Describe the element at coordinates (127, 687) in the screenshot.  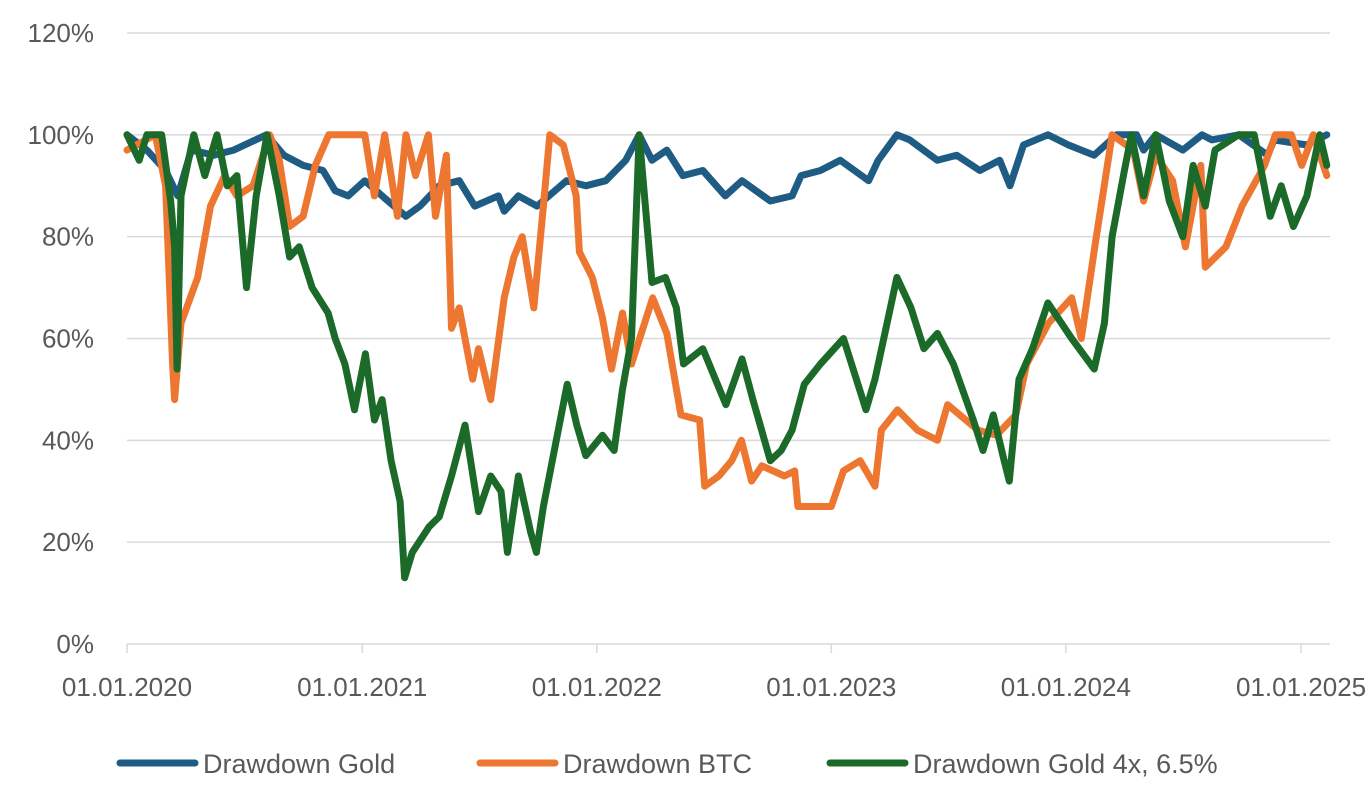
I see `x-tick-label: 01.01.2020` at that location.